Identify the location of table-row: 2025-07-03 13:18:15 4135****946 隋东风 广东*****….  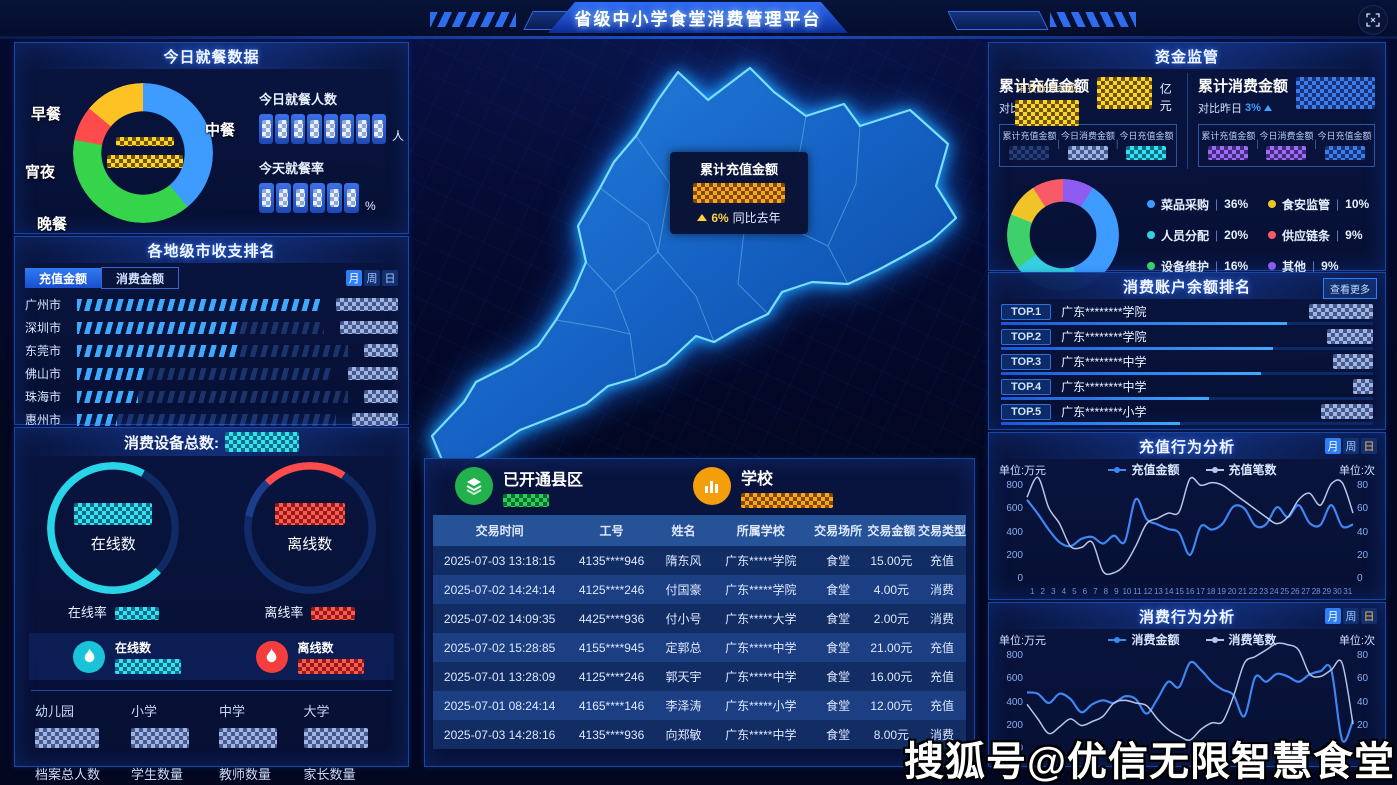
(699, 560).